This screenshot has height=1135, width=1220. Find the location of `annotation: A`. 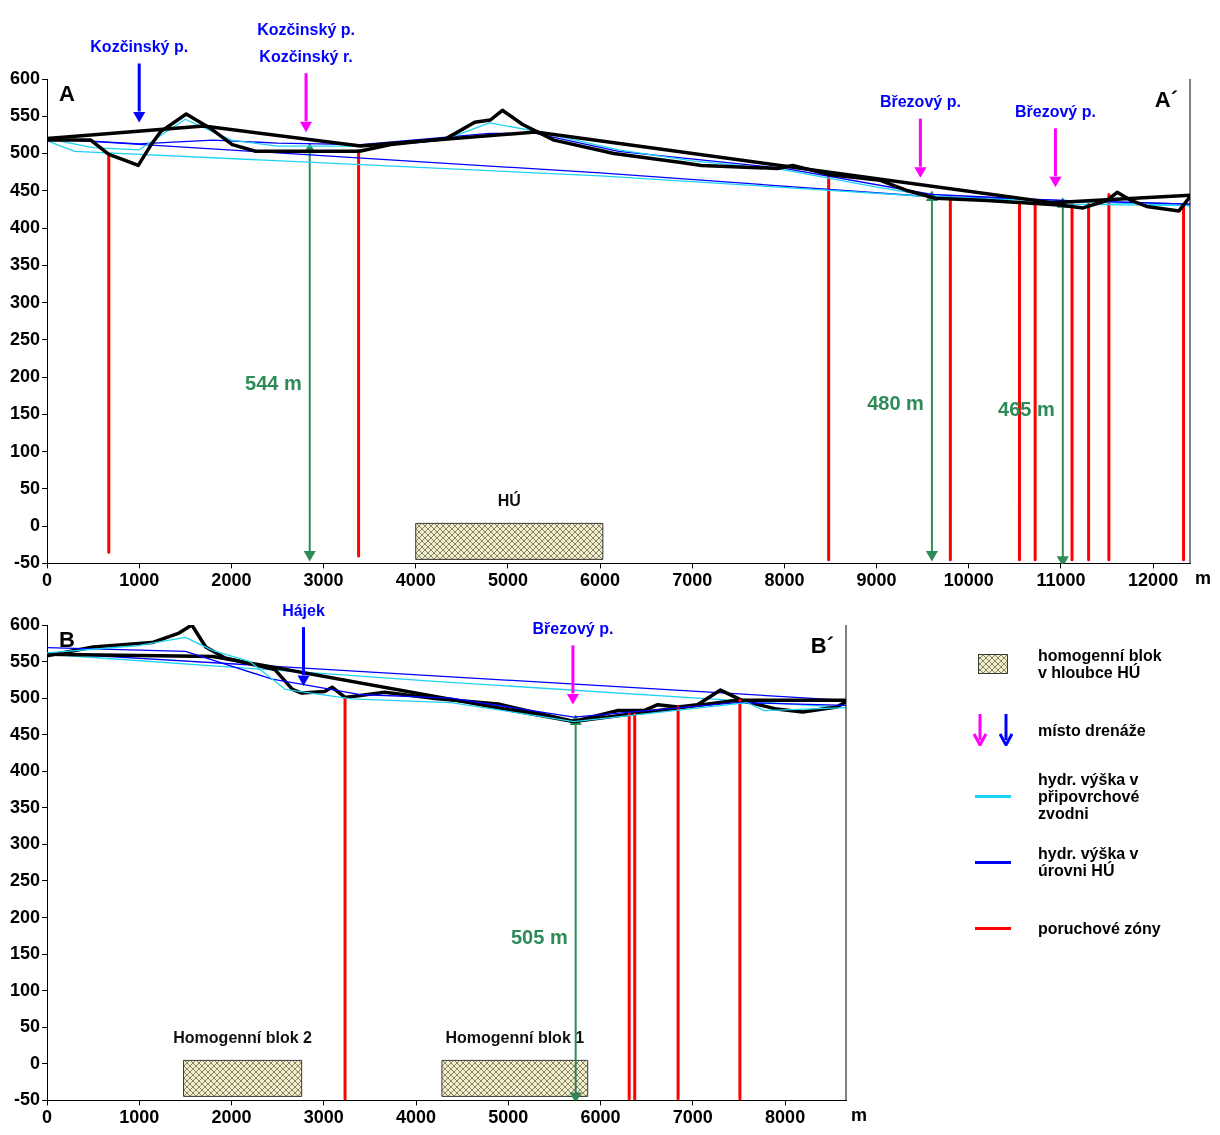

annotation: A is located at coordinates (67, 94).